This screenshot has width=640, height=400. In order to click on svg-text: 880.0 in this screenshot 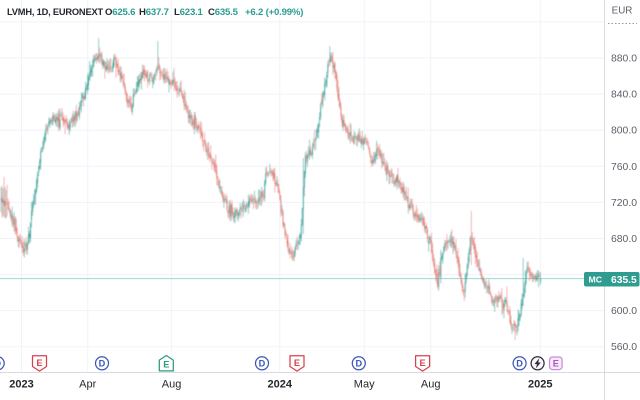, I will do `click(624, 59)`.